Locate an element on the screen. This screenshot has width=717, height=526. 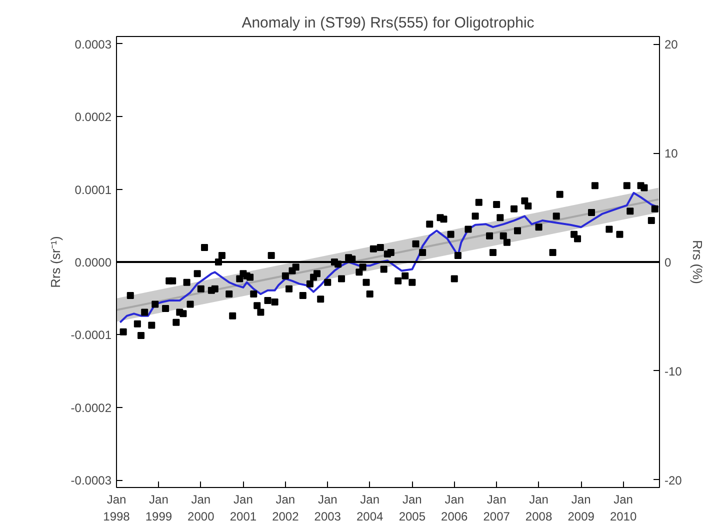
y-axis-title: Rrs (sr⁻¹) is located at coordinates (55, 262).